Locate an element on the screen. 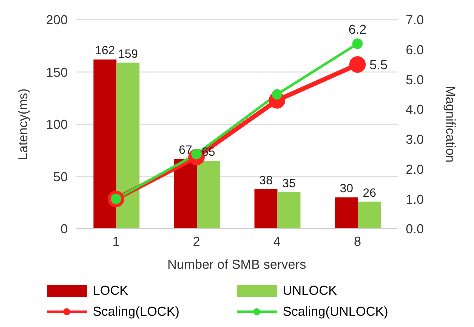 The height and width of the screenshot is (327, 474). x-tick-label: 1 is located at coordinates (116, 242).